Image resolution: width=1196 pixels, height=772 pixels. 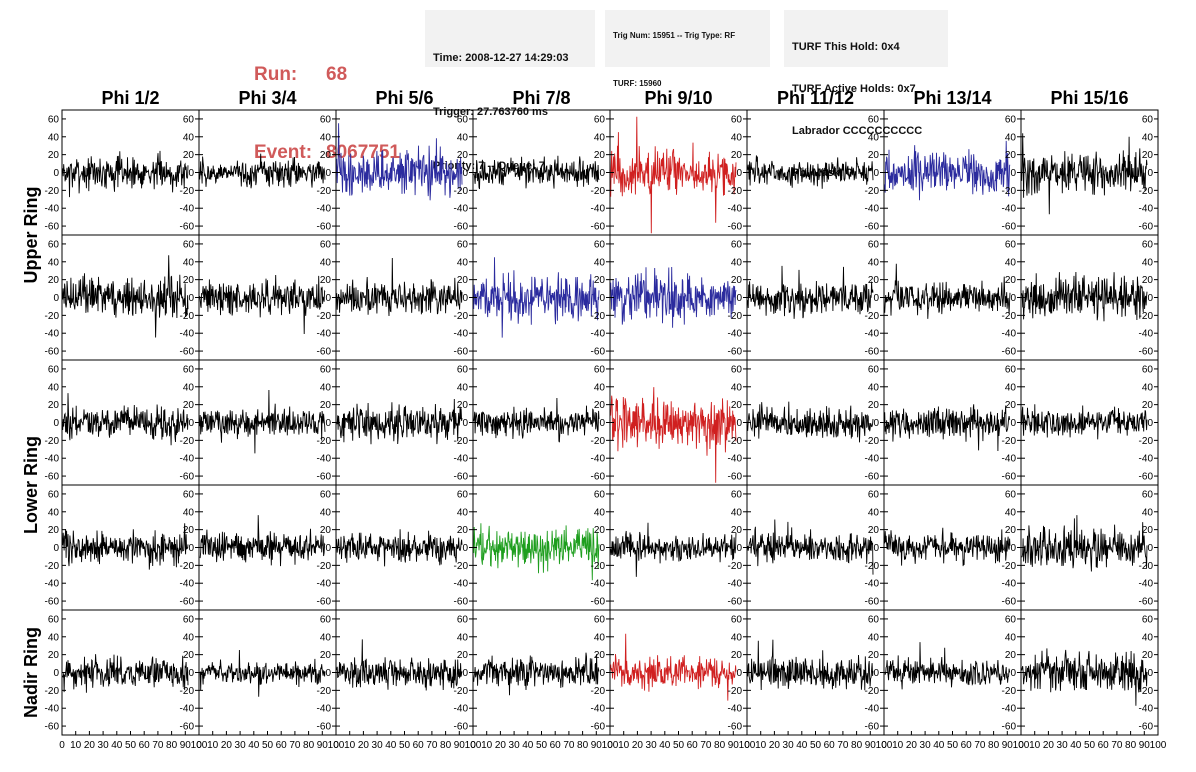 I want to click on column-header-3: Phi 5/6, so click(x=404, y=98).